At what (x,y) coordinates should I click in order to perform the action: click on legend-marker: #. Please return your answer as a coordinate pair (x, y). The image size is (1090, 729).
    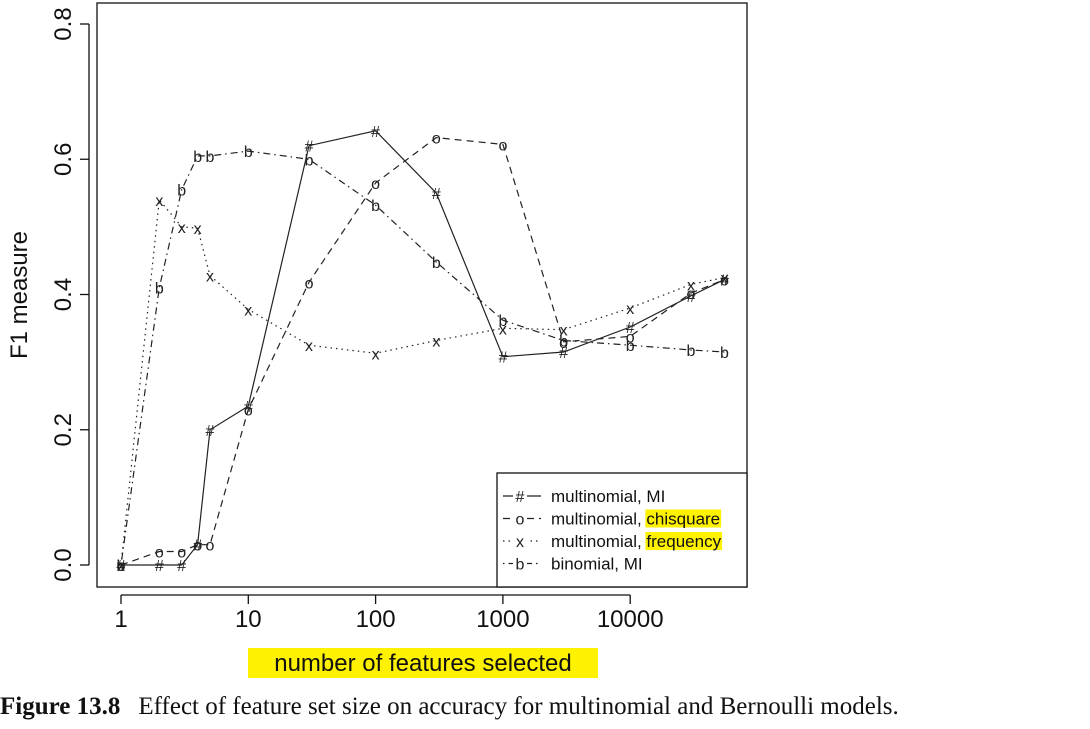
    Looking at the image, I should click on (520, 497).